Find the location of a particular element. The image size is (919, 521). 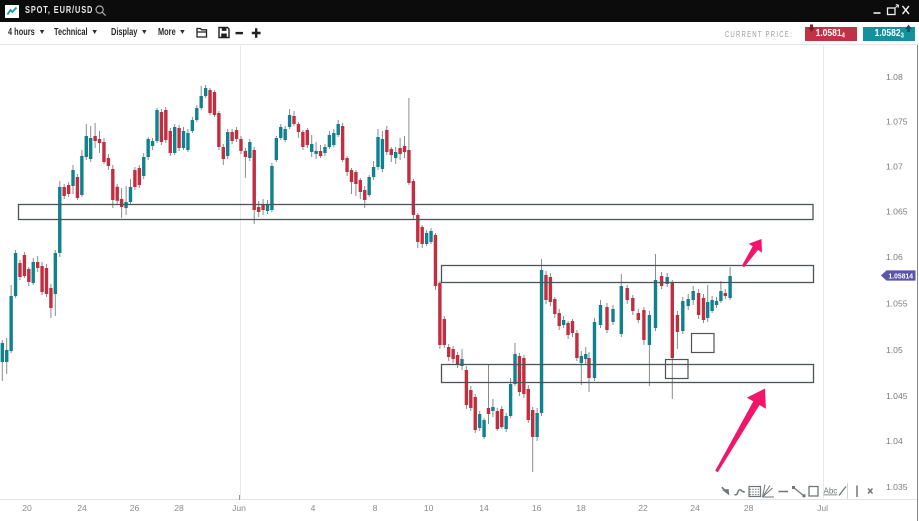

svg-text: 4 is located at coordinates (313, 508).